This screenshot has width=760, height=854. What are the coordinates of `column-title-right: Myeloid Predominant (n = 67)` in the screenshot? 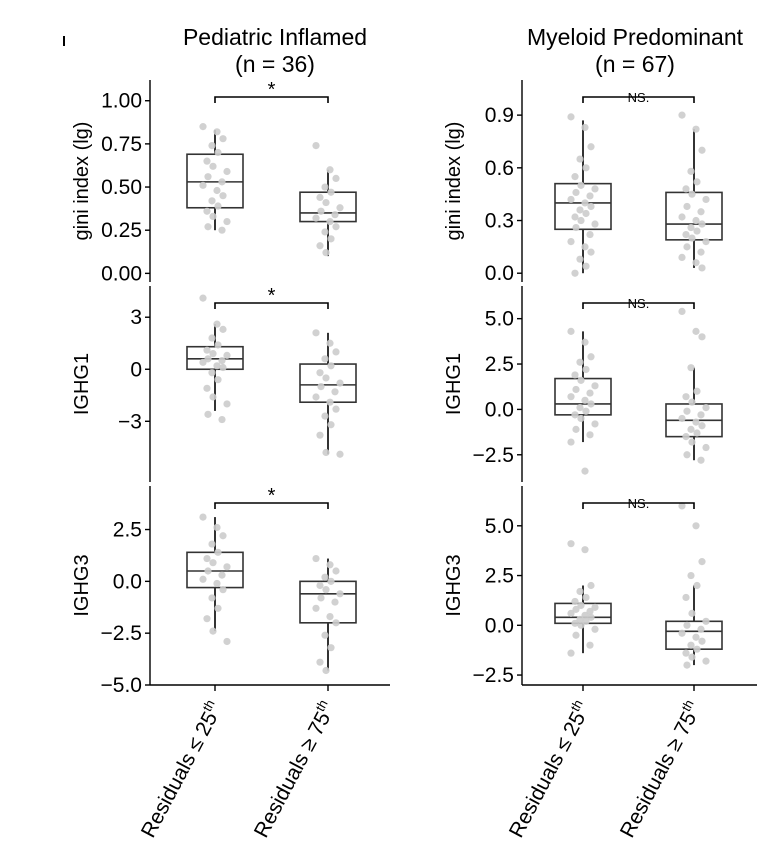 It's located at (630, 51).